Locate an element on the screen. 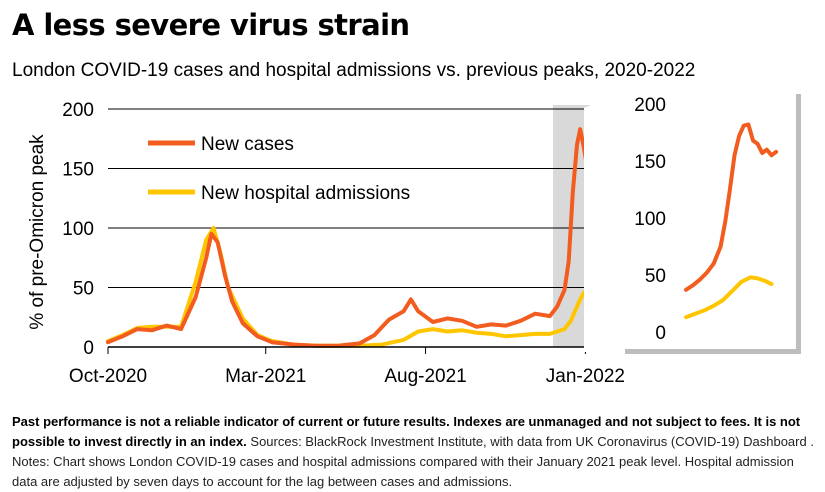  y-axis-label: % of pre-Omicron peak is located at coordinates (37, 232).